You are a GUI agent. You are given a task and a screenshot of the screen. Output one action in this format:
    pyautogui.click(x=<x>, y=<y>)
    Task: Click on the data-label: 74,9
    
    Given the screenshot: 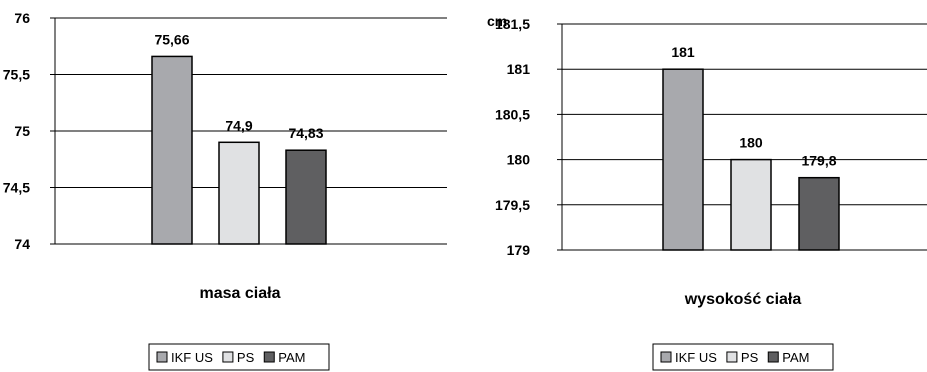 What is the action you would take?
    pyautogui.click(x=238, y=125)
    